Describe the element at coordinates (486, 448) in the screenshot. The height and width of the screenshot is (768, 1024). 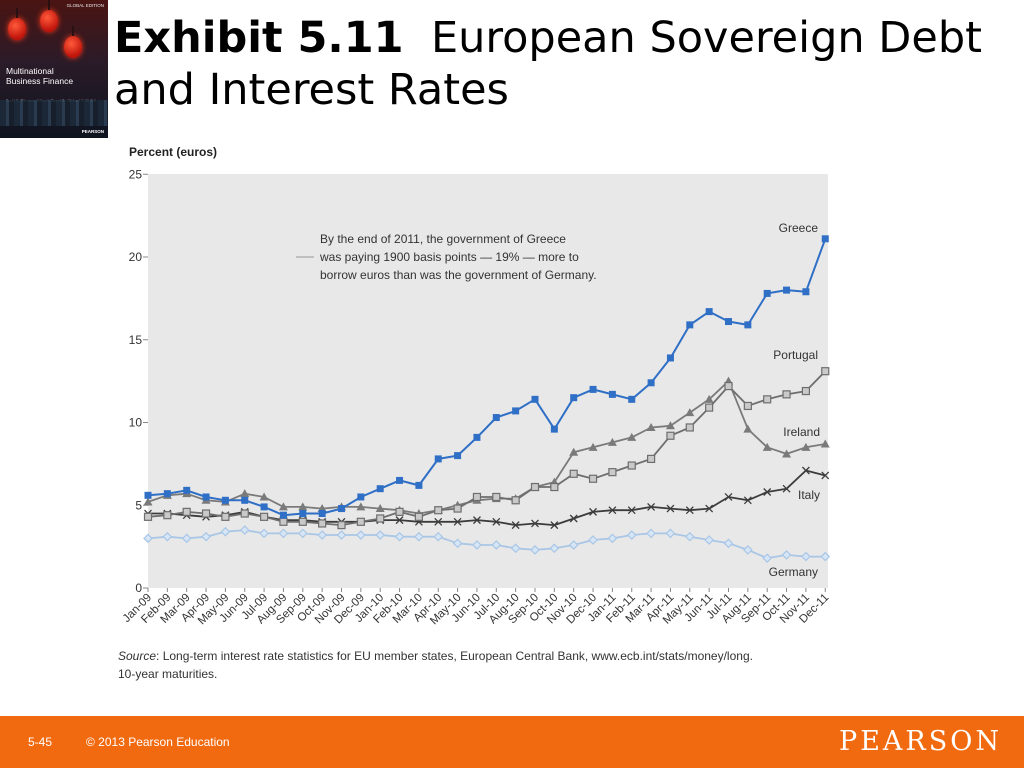
I see `series-portugal` at that location.